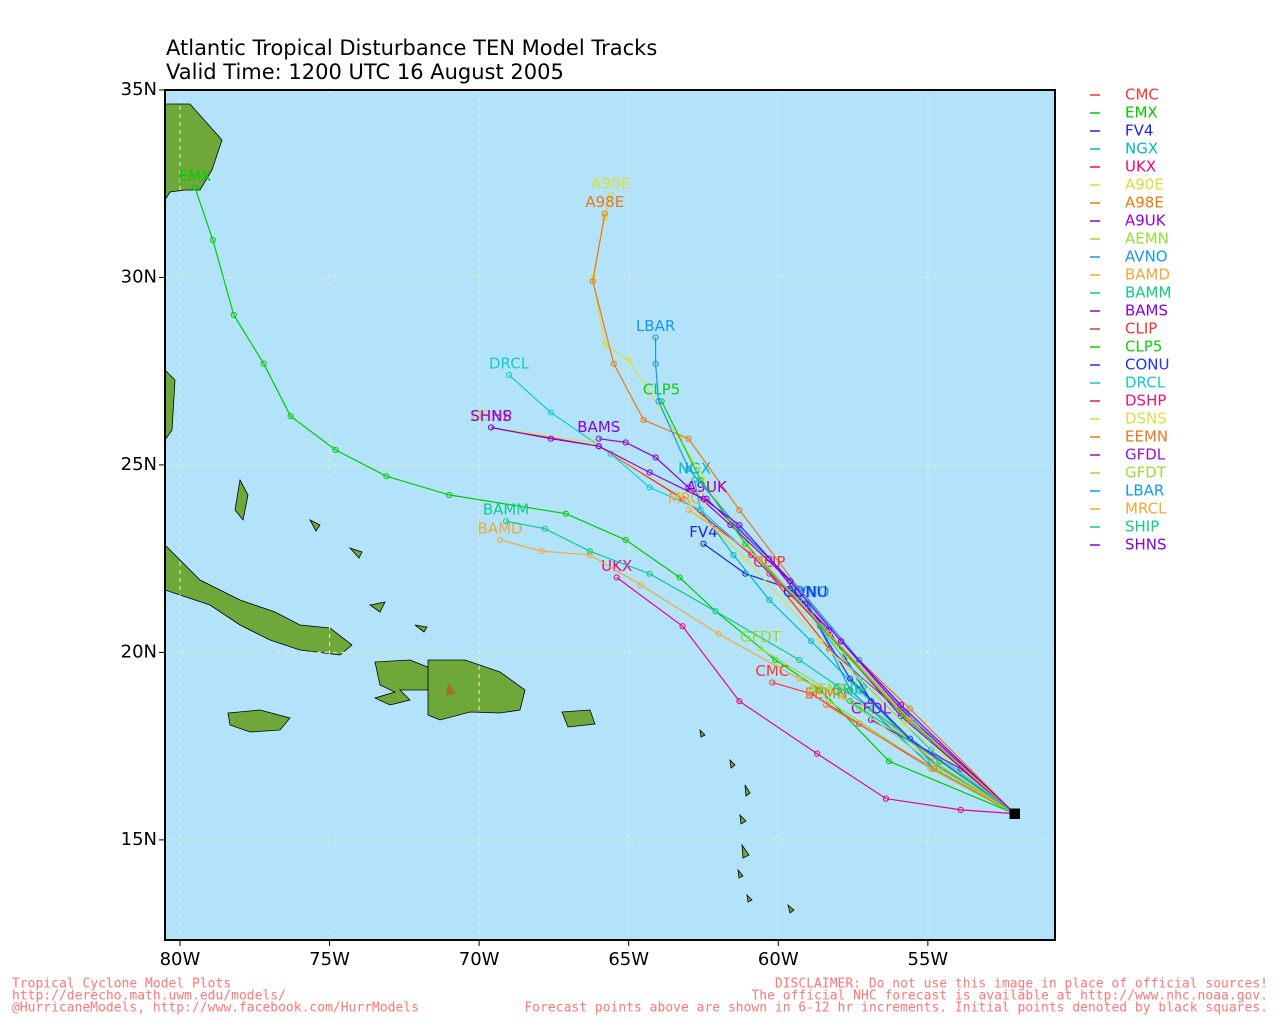 This screenshot has height=1024, width=1280. Describe the element at coordinates (628, 959) in the screenshot. I see `x-tick-label: 65W` at that location.